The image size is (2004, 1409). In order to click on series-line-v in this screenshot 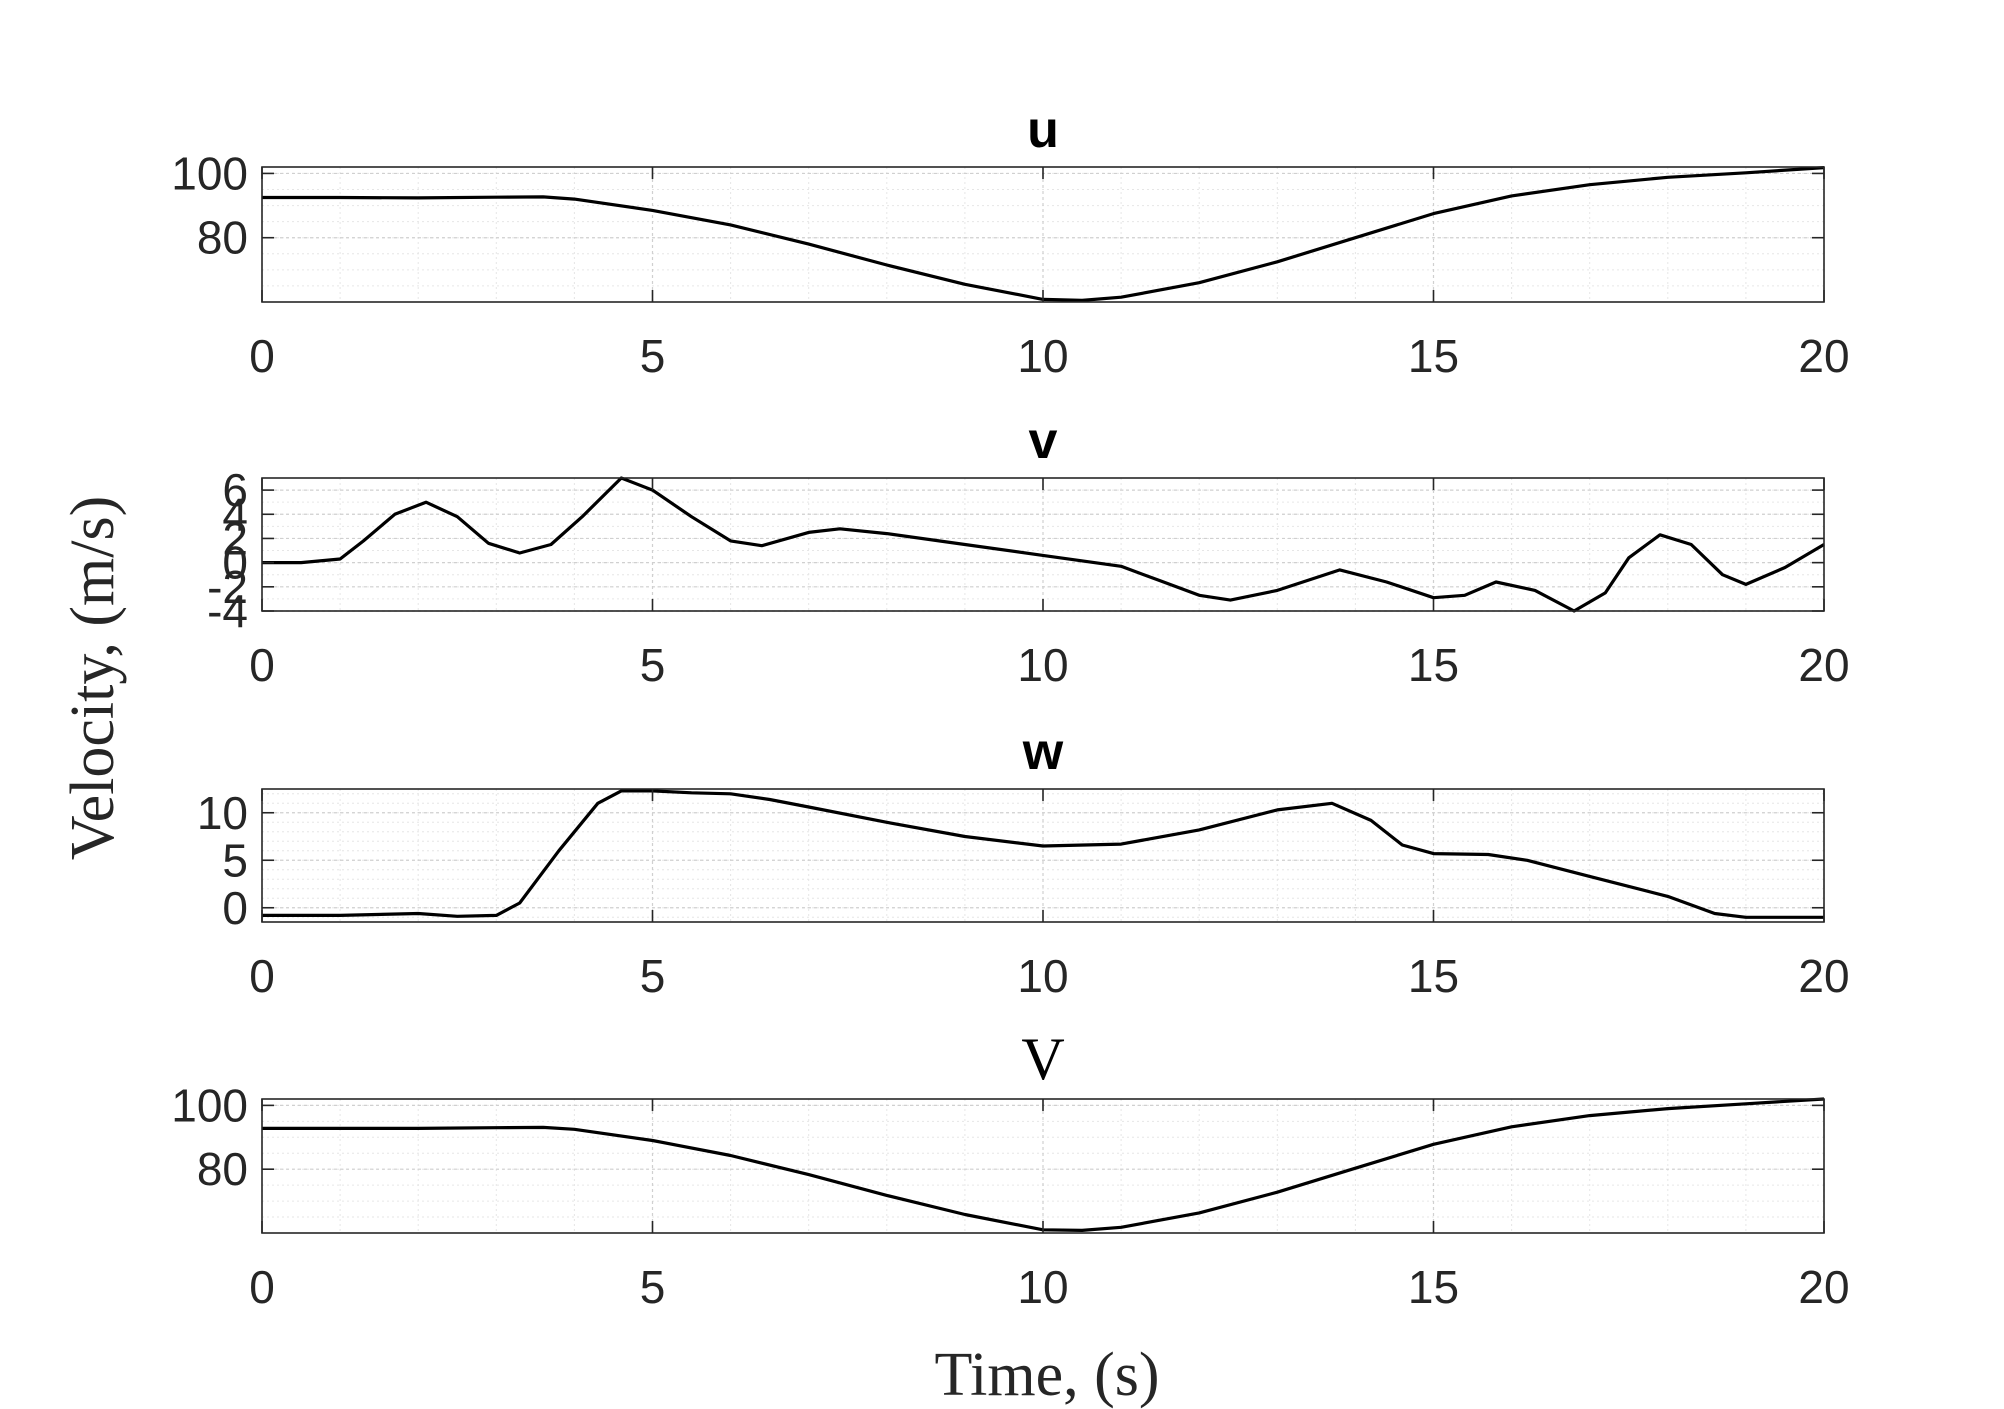, I will do `click(1043, 544)`.